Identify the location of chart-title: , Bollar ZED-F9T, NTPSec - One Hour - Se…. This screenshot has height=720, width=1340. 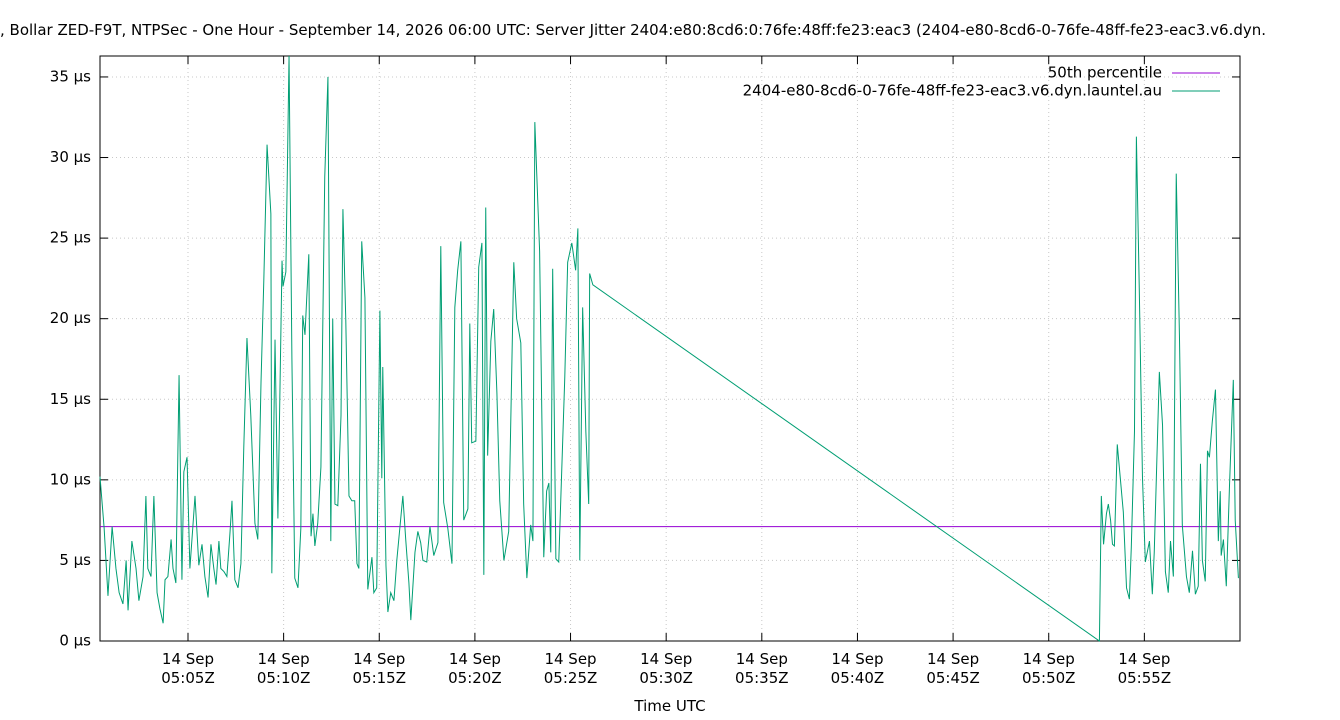
(633, 30).